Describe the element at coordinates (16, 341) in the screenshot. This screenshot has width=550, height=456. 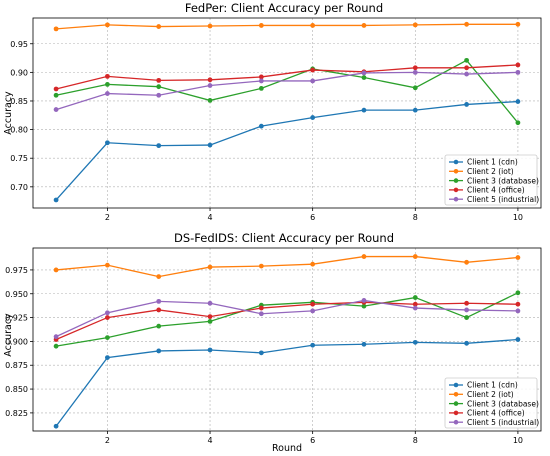
I see `y-tick-label: 0.900` at that location.